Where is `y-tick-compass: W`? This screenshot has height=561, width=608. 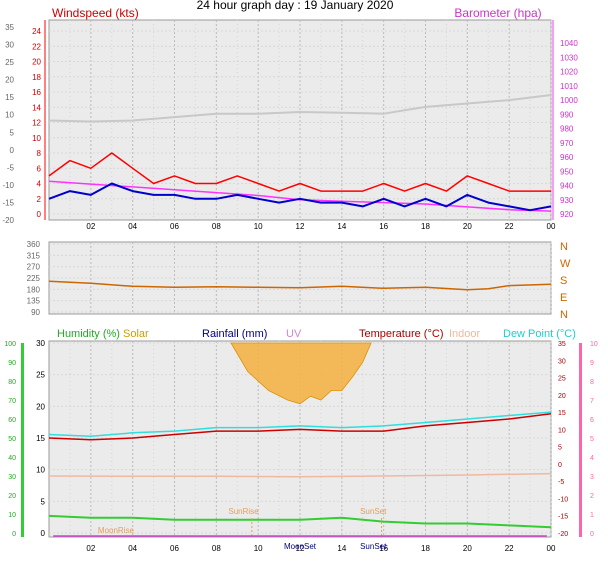
y-tick-compass: W is located at coordinates (565, 264).